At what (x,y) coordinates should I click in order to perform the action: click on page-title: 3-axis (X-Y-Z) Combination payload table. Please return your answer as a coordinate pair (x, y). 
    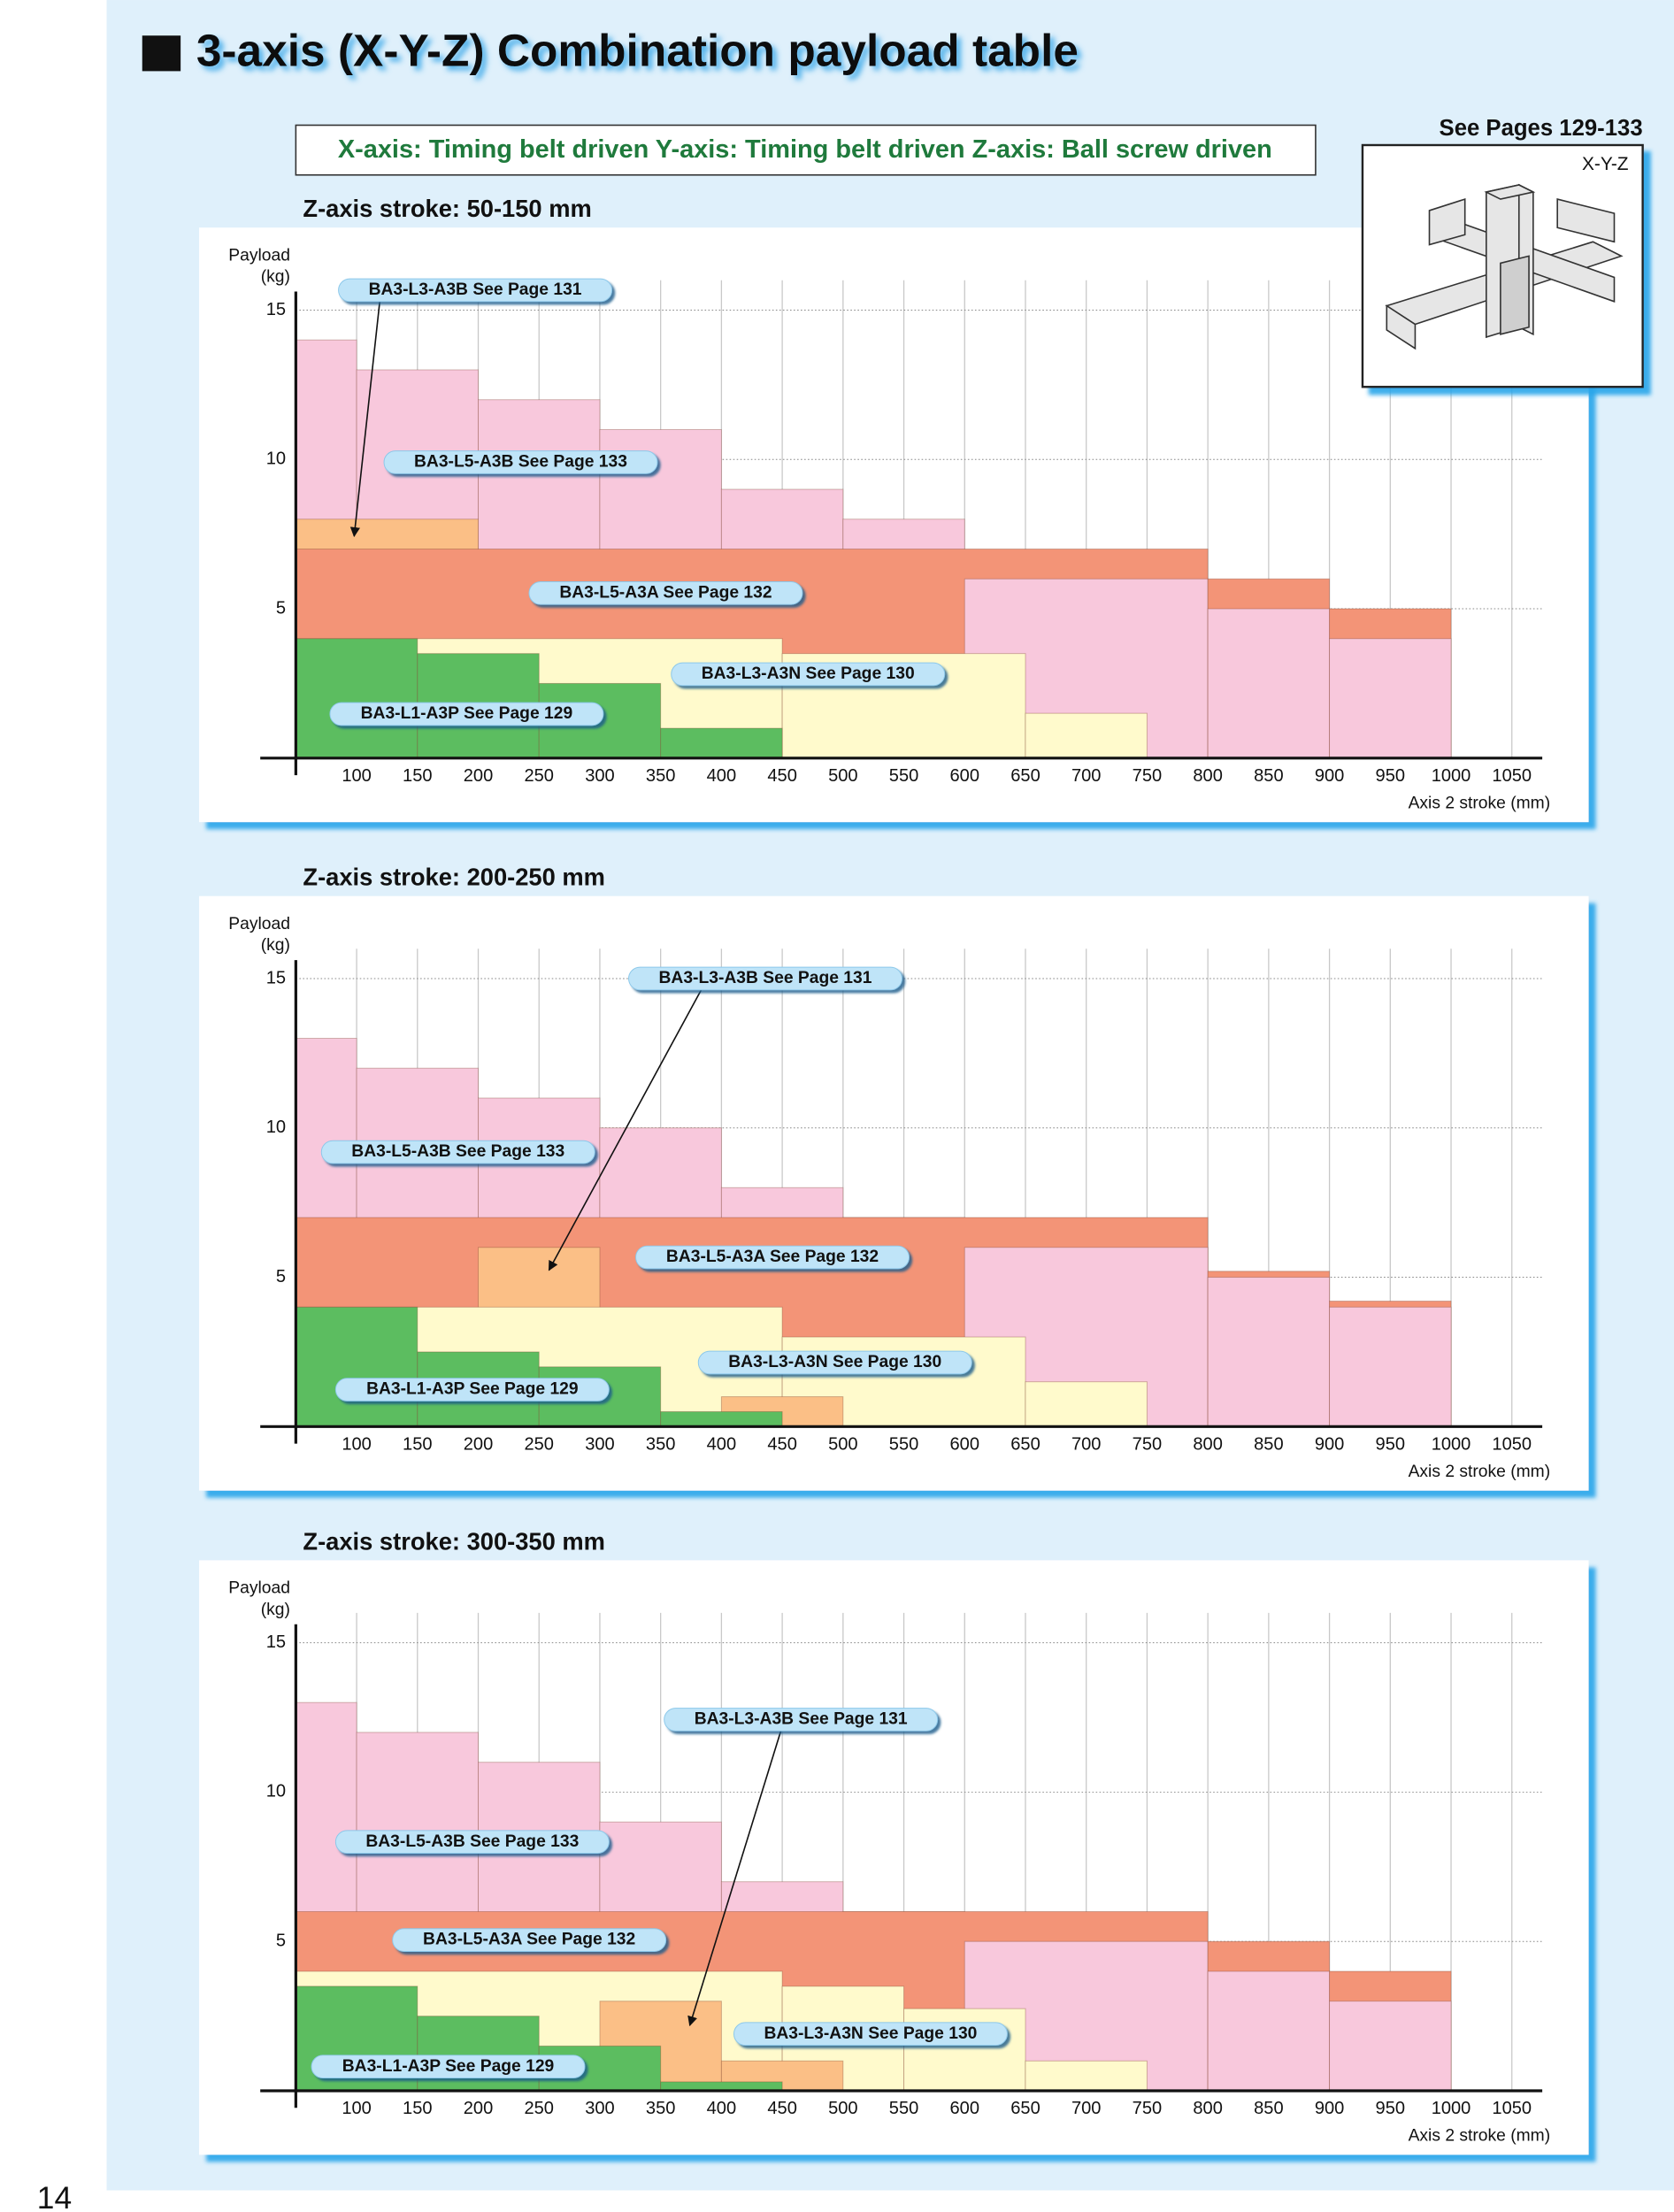
    Looking at the image, I should click on (637, 51).